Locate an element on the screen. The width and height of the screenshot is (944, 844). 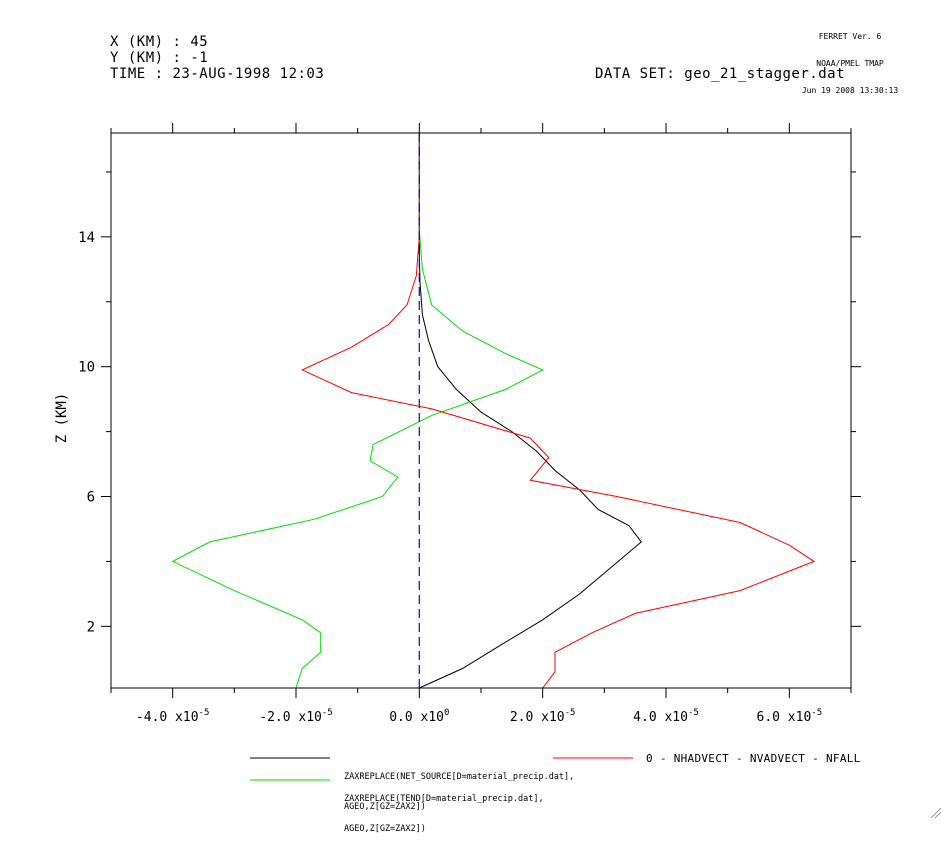
y-tick-label: 10 is located at coordinates (86, 368).